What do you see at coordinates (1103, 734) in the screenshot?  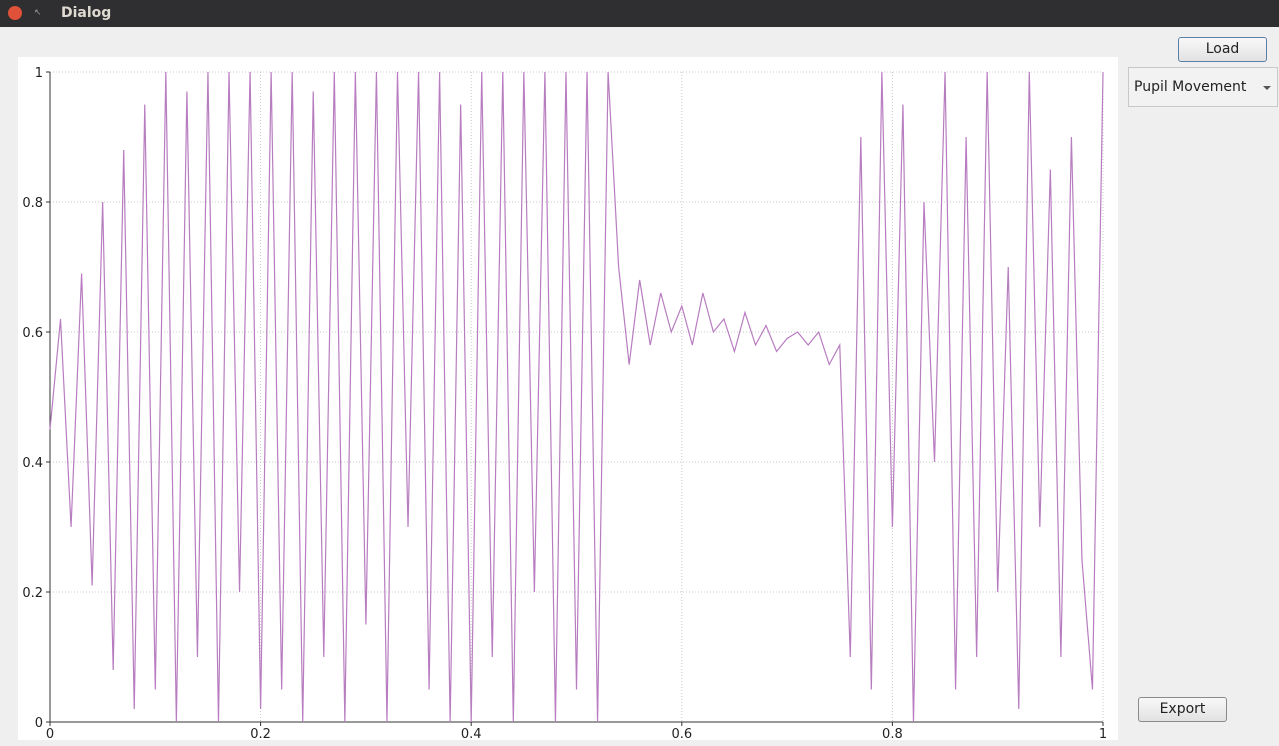 I see `x-tick-label: 1` at bounding box center [1103, 734].